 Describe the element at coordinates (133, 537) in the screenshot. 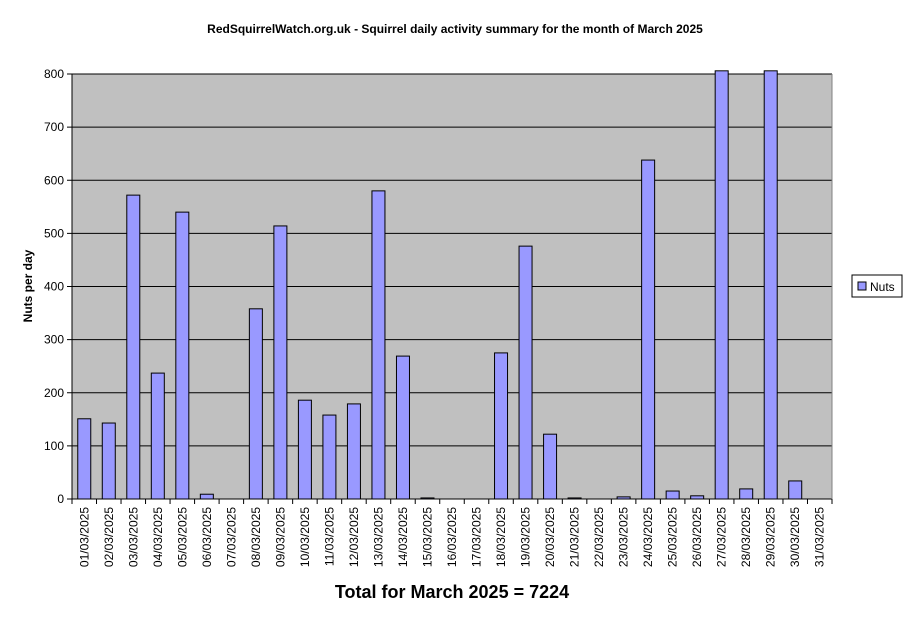

I see `x-tick-label: 03/03/2025` at that location.